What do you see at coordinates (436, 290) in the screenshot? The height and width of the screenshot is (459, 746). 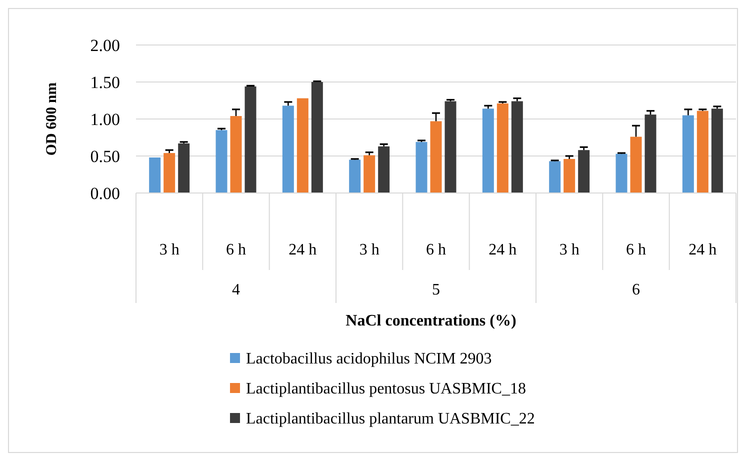 I see `text: 5` at bounding box center [436, 290].